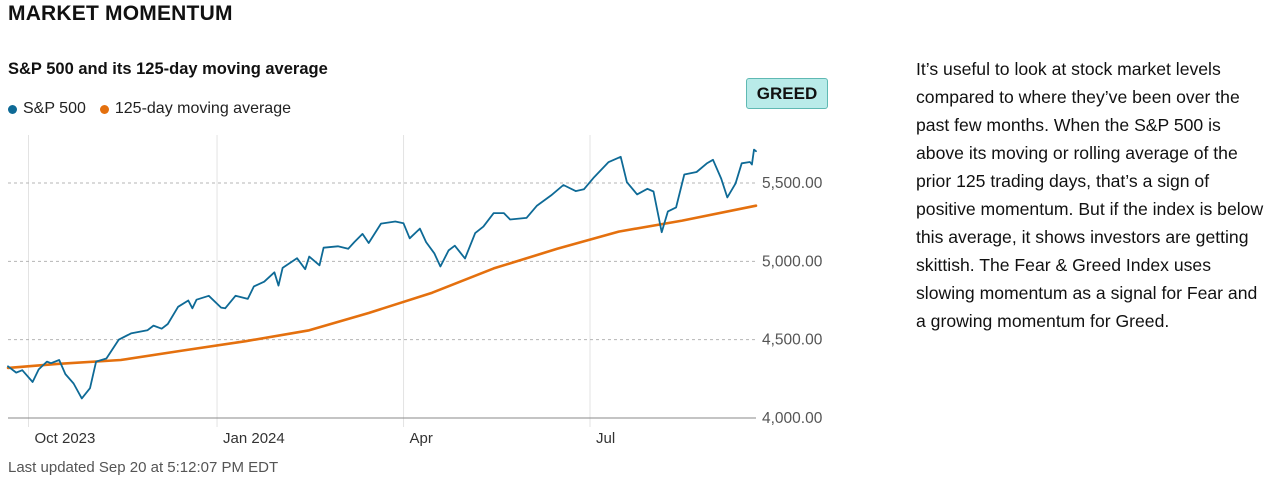 This screenshot has width=1278, height=485. What do you see at coordinates (143, 467) in the screenshot?
I see `last-updated-text: Last updated Sep 20 at 5:12:07 PM EDT` at bounding box center [143, 467].